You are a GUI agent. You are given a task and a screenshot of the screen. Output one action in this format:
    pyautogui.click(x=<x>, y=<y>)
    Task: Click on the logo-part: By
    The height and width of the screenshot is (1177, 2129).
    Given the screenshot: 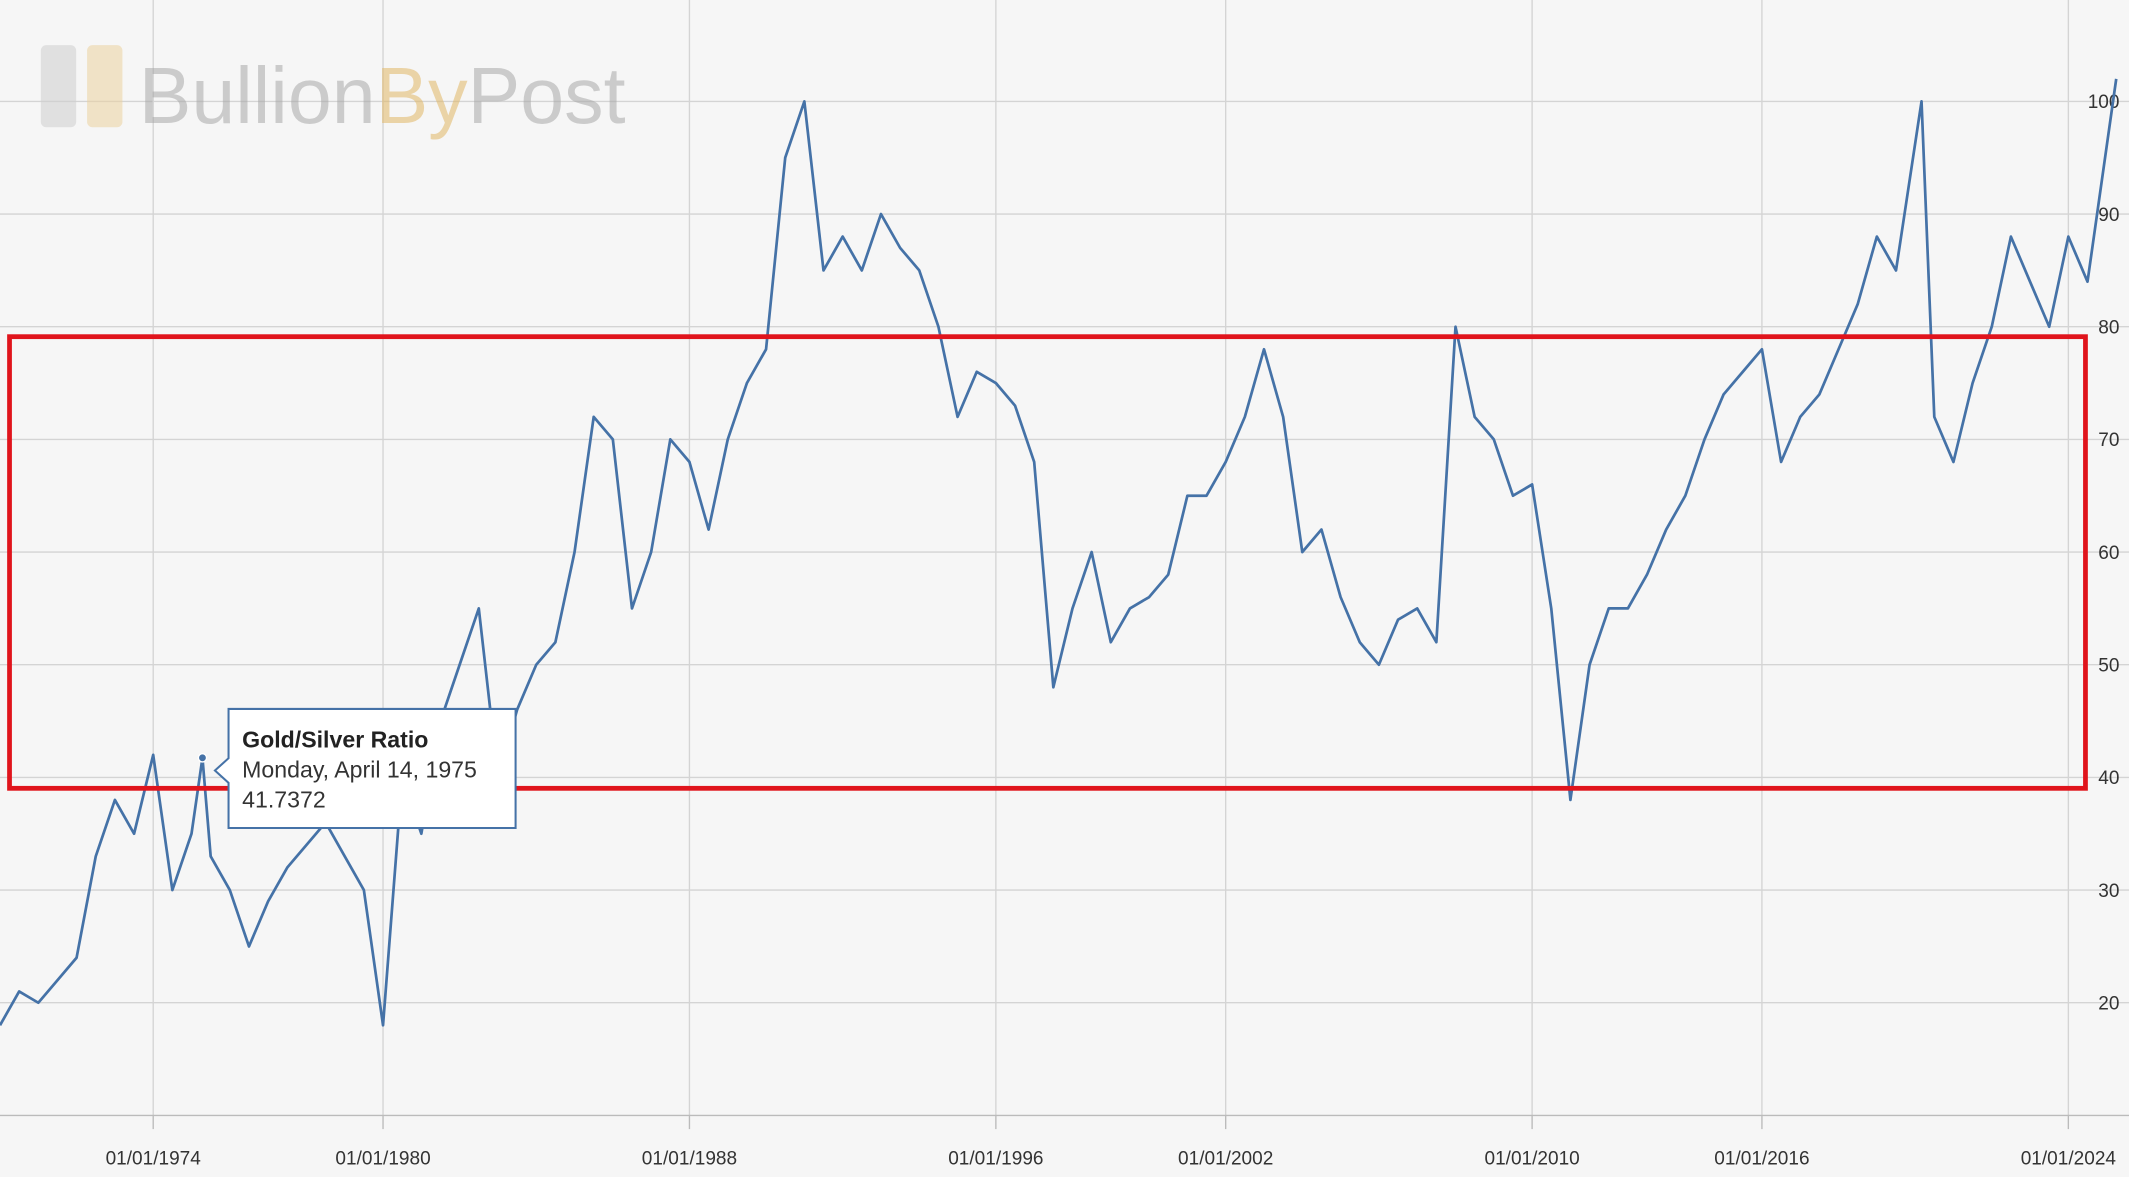 What is the action you would take?
    pyautogui.click(x=422, y=95)
    